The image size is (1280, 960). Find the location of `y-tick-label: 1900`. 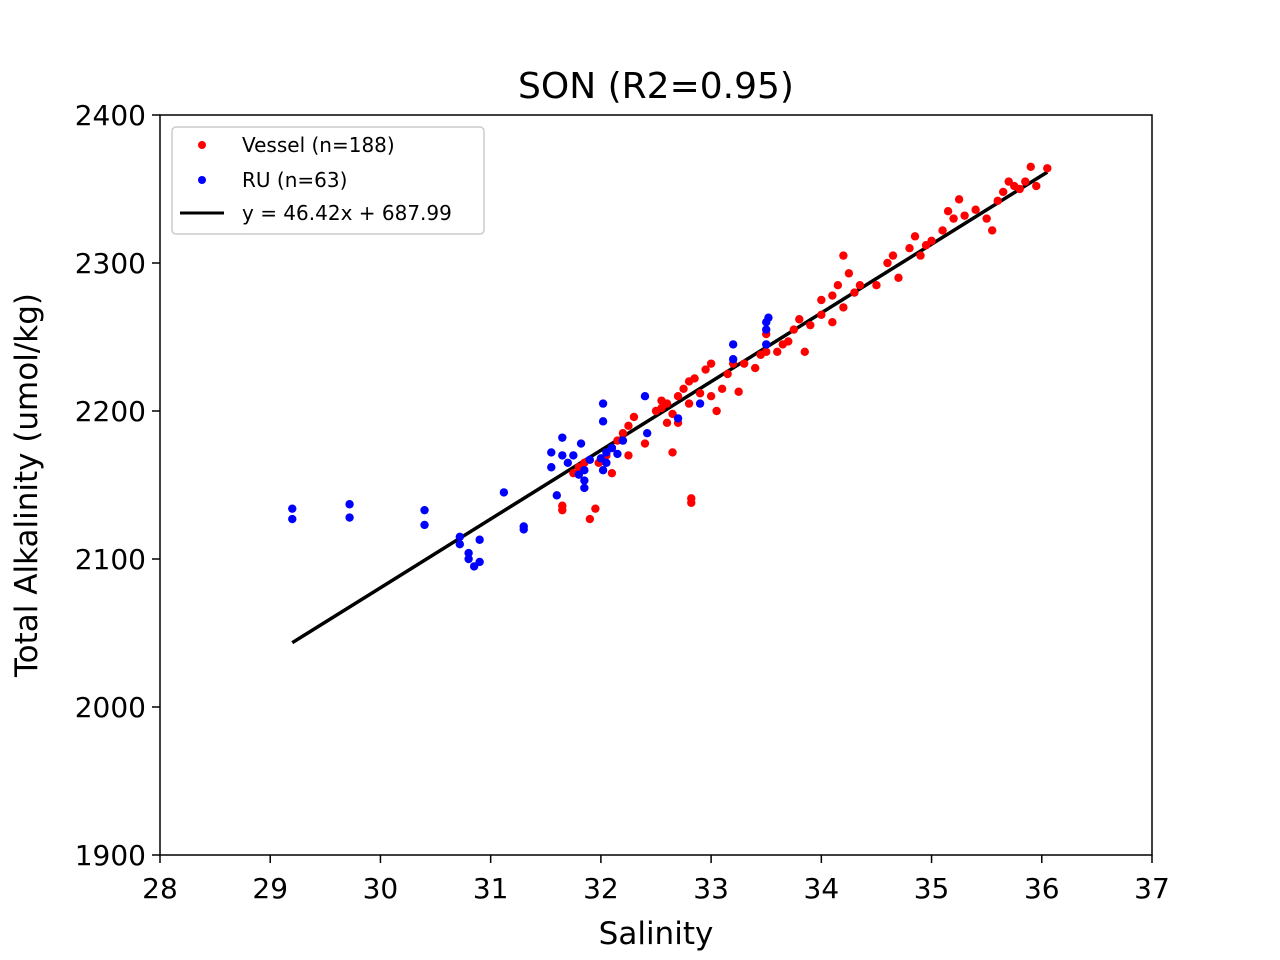

y-tick-label: 1900 is located at coordinates (110, 855).